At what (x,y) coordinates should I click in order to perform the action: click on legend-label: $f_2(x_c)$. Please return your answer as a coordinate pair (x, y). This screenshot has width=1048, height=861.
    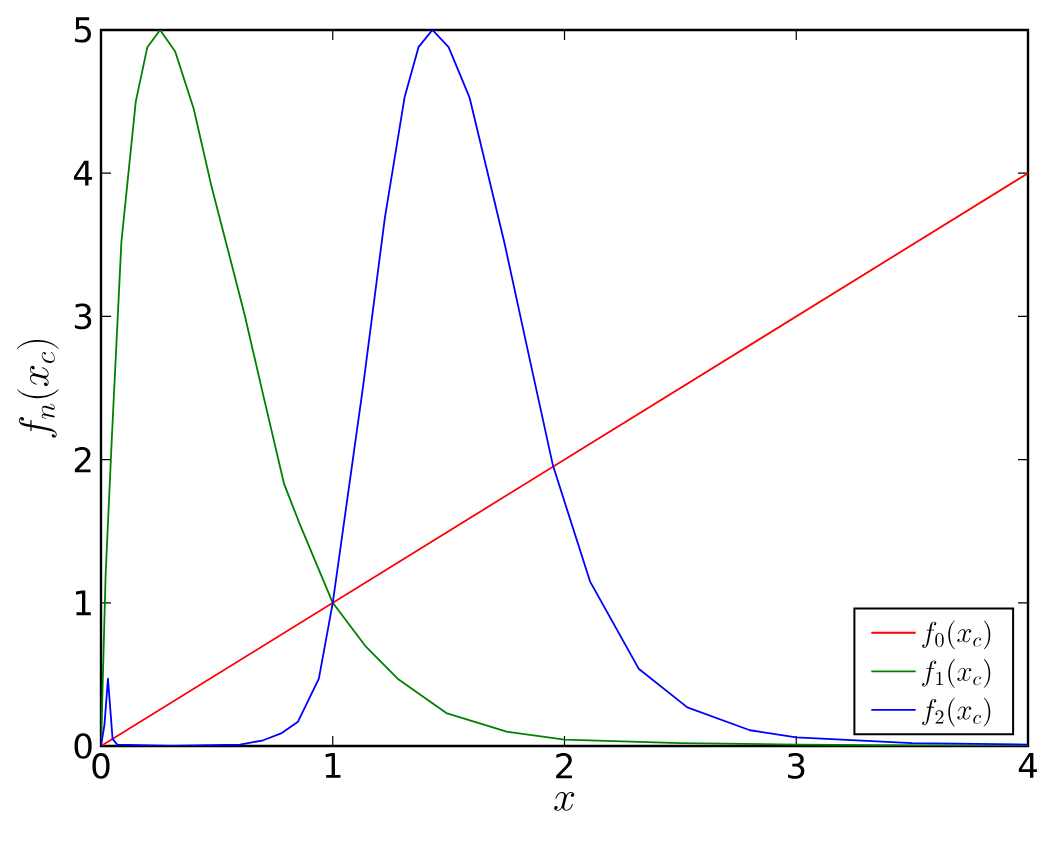
    Looking at the image, I should click on (956, 712).